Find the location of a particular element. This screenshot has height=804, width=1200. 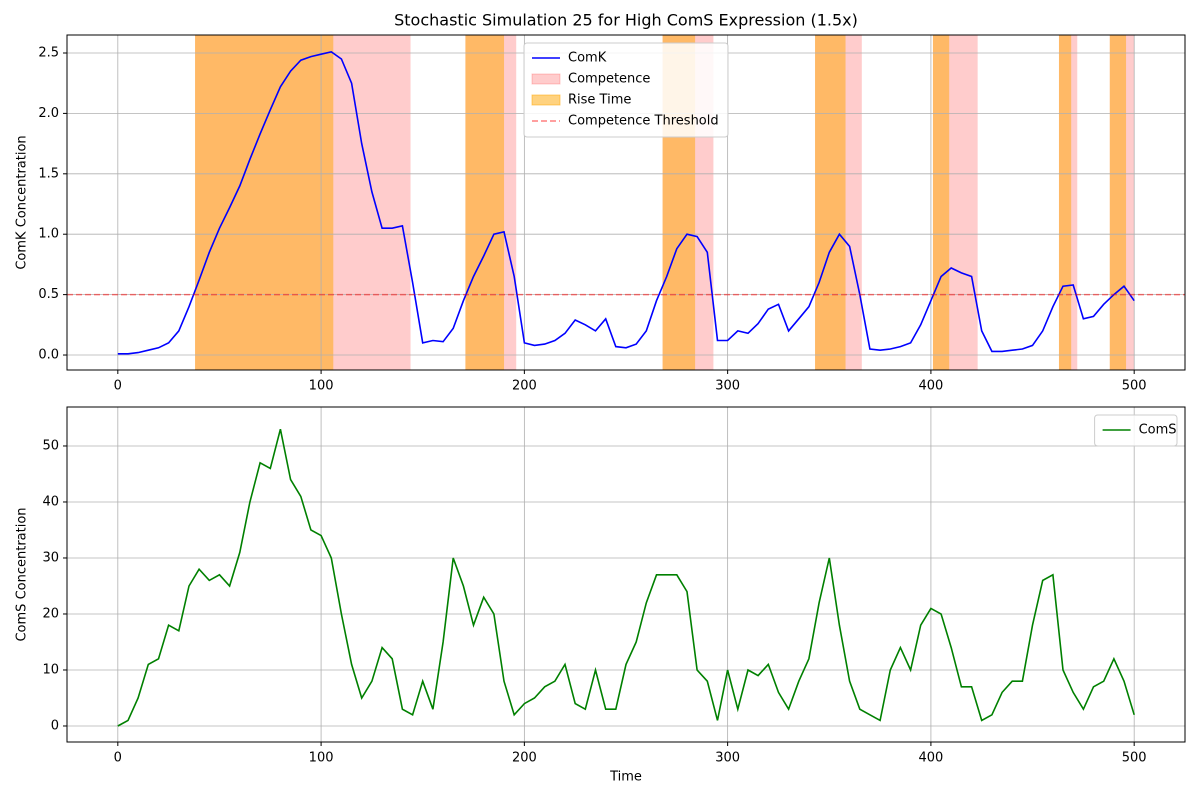

y-tick-label: 20 is located at coordinates (50, 613).